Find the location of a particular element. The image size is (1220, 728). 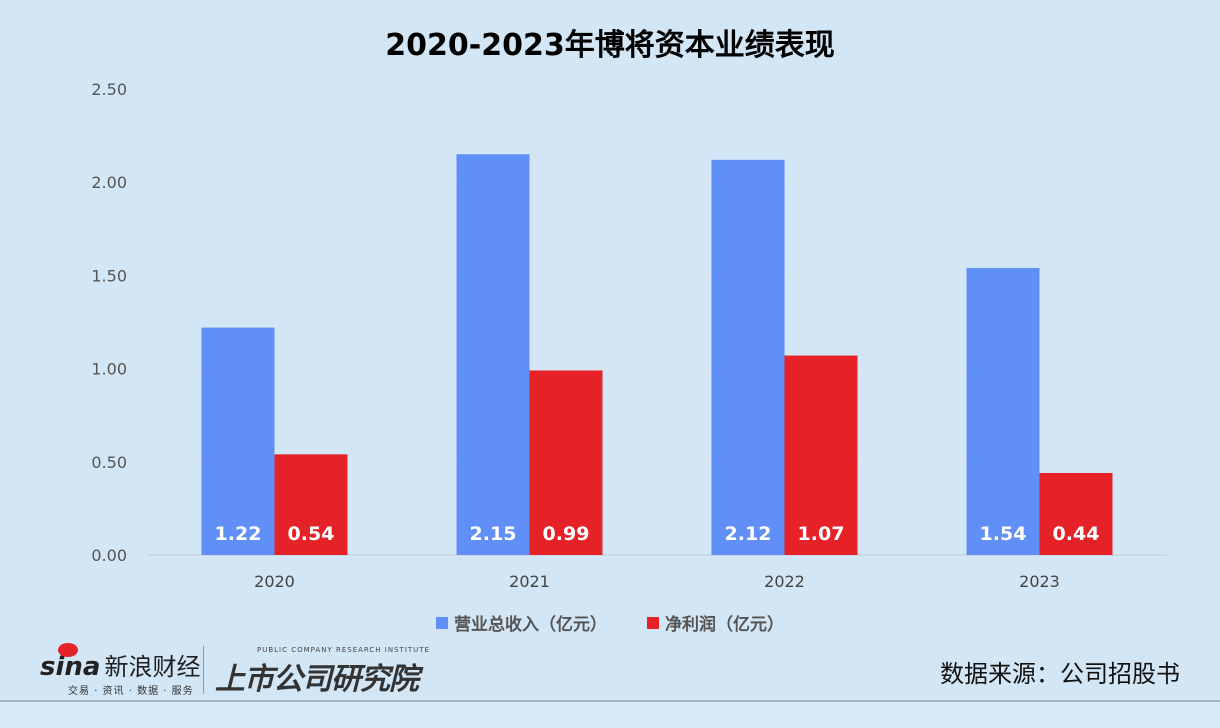

legend-item-net-profit: 净利润（亿元） is located at coordinates (715, 622).